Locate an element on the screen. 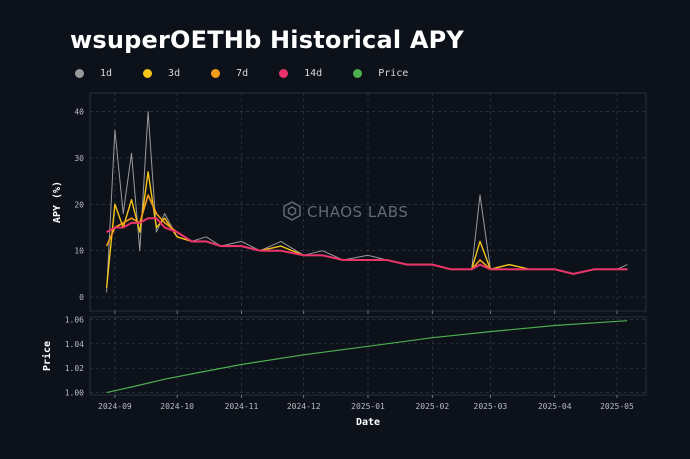 This screenshot has height=459, width=690. legend-item-1d: 1d is located at coordinates (91, 73).